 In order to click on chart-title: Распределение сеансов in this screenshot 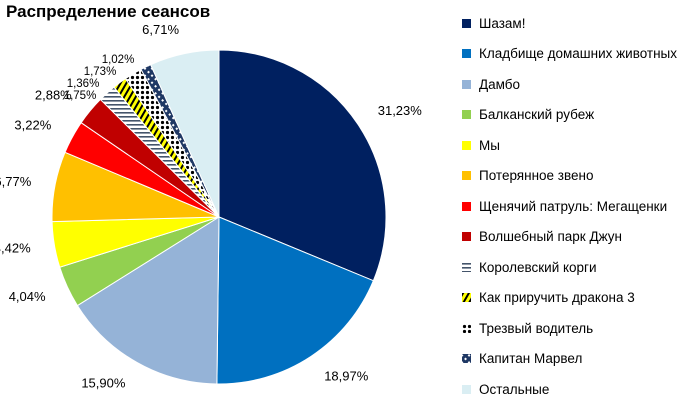, I will do `click(108, 11)`.